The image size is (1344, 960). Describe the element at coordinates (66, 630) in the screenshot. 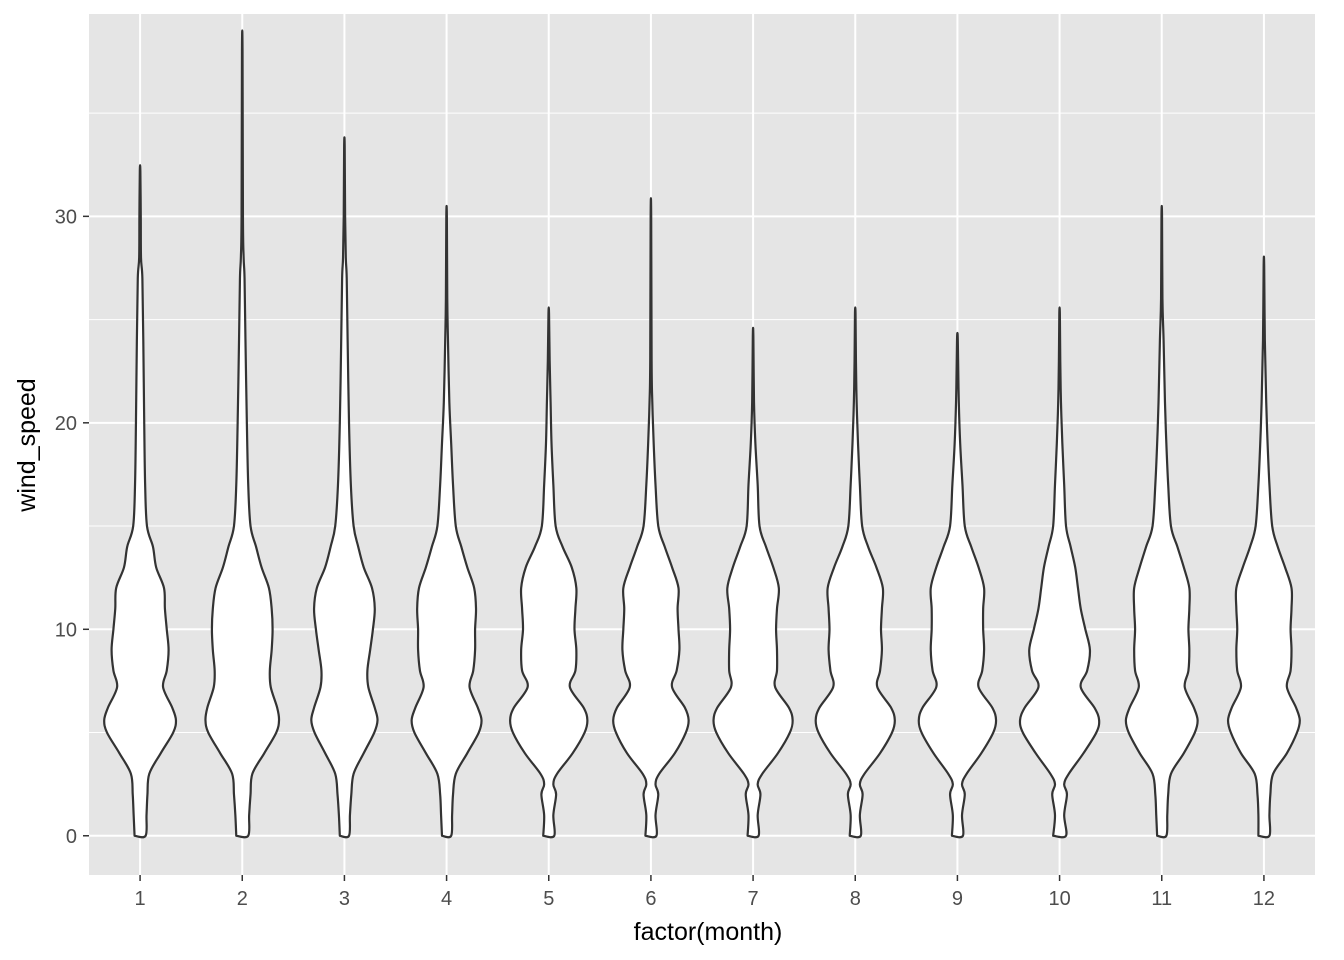

I see `y-tick-label: 10` at that location.